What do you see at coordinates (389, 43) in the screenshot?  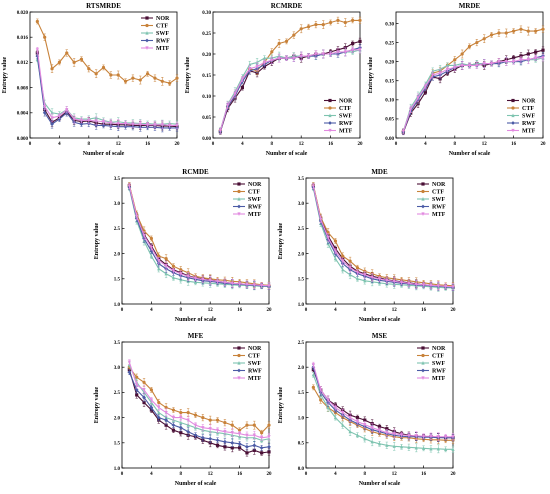 I see `y-tick-label: 0.25` at bounding box center [389, 43].